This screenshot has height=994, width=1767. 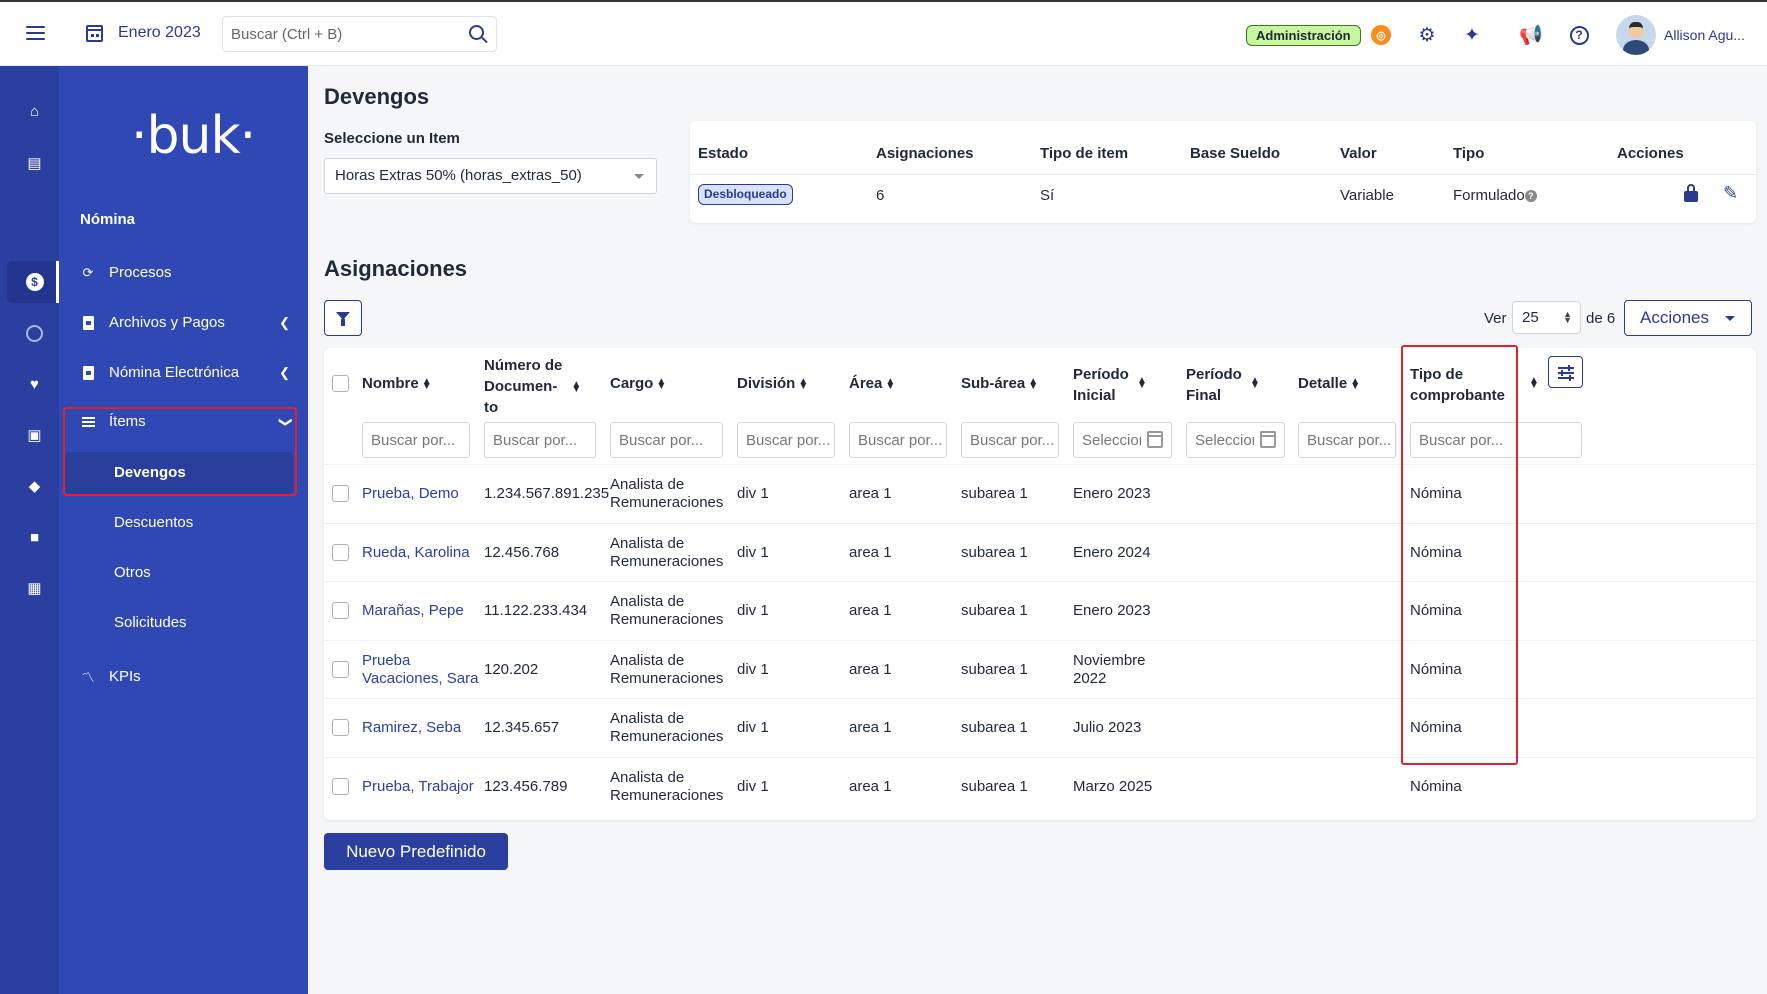 I want to click on column-header-periodo-final: Período Final, so click(x=1214, y=385).